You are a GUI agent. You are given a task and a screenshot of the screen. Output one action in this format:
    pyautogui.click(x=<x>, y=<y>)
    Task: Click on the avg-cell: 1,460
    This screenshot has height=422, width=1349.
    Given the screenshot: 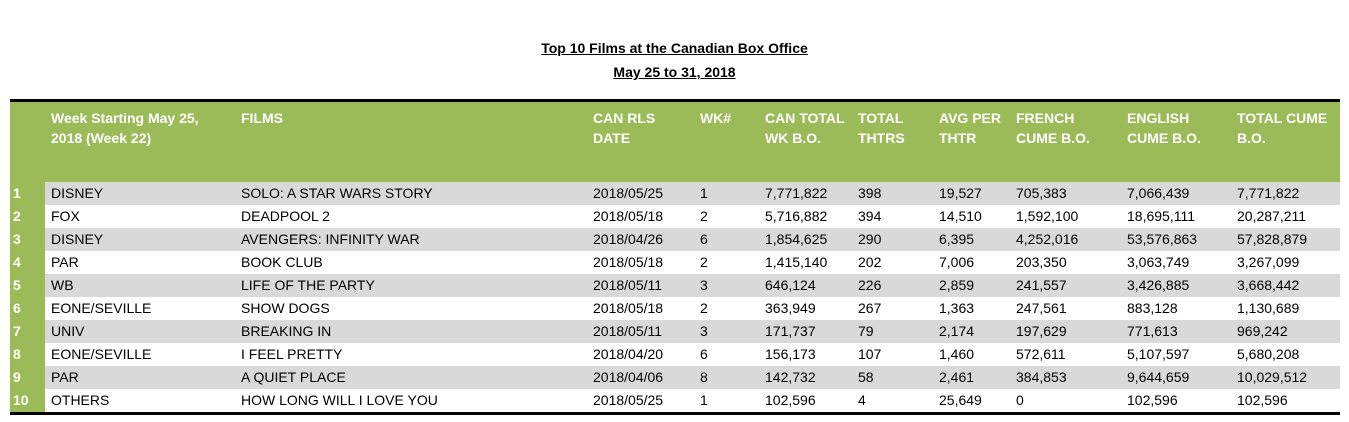 What is the action you would take?
    pyautogui.click(x=971, y=354)
    